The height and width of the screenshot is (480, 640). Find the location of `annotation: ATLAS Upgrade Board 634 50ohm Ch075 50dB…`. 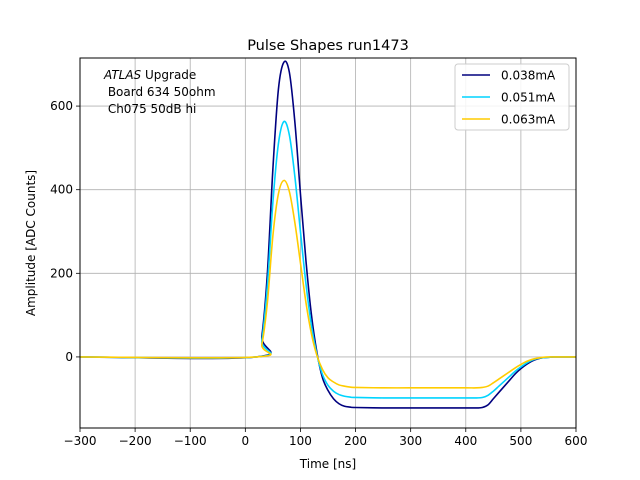

annotation: ATLAS Upgrade Board 634 50ohm Ch075 50dB… is located at coordinates (159, 92).